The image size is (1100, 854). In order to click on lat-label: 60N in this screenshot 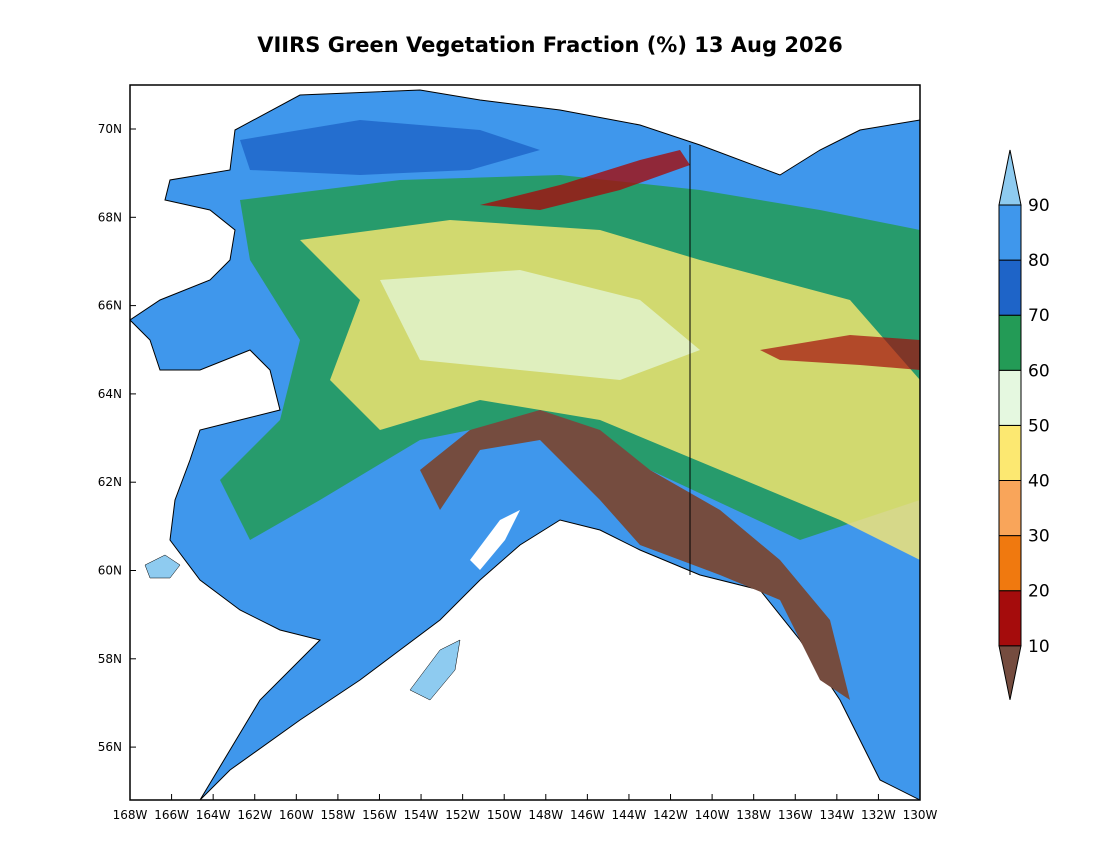, I will do `click(110, 571)`.